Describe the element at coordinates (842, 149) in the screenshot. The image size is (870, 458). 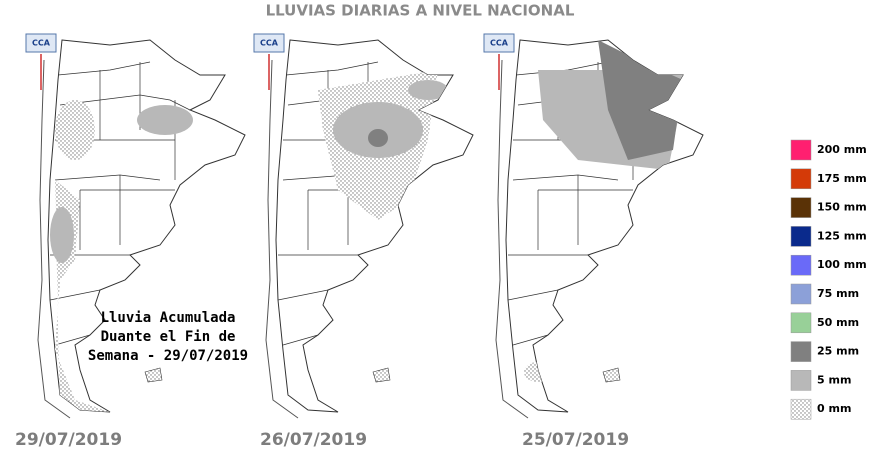
I see `legend-label: 200 mm` at that location.